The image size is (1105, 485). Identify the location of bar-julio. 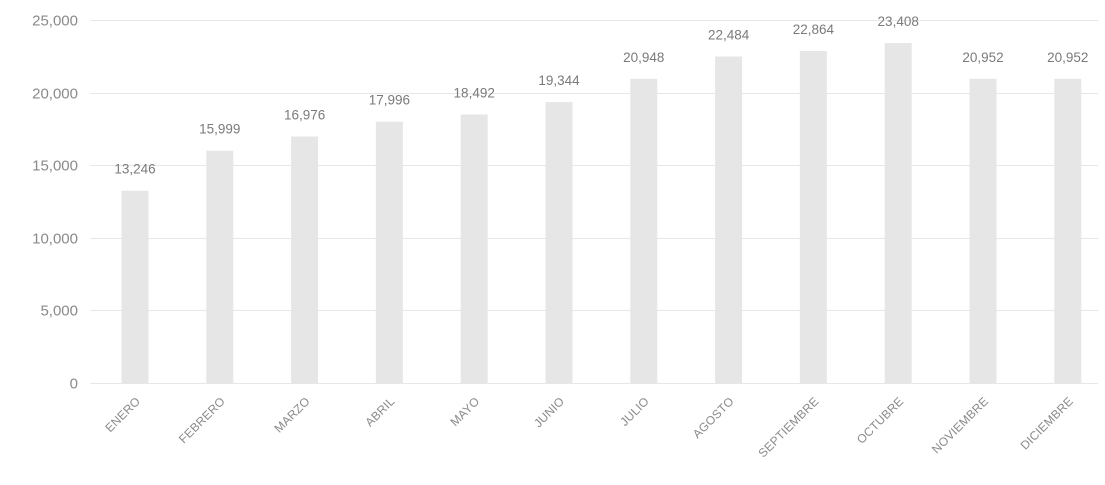
(644, 231).